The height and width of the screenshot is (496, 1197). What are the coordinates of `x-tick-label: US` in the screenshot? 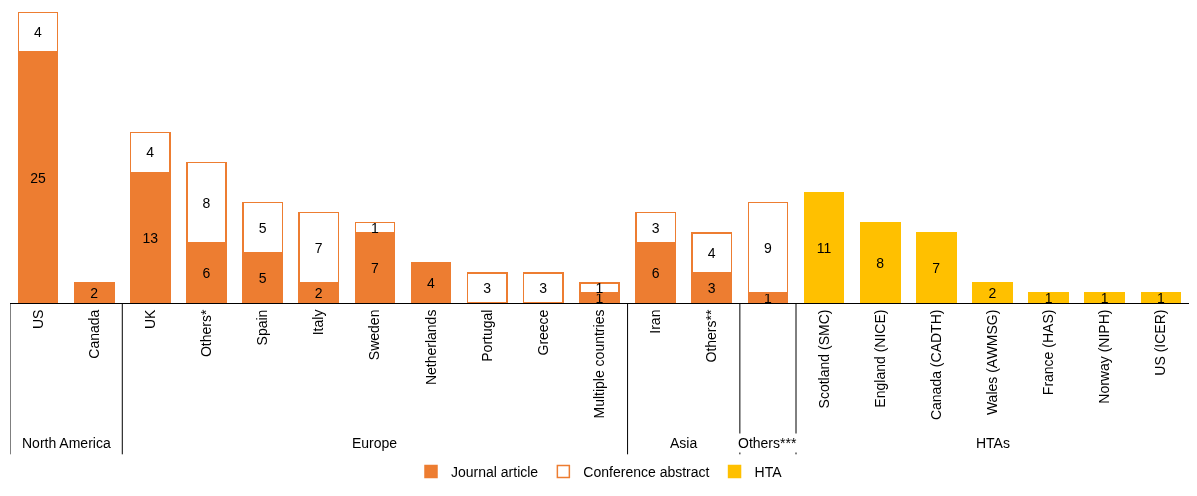 It's located at (37, 319).